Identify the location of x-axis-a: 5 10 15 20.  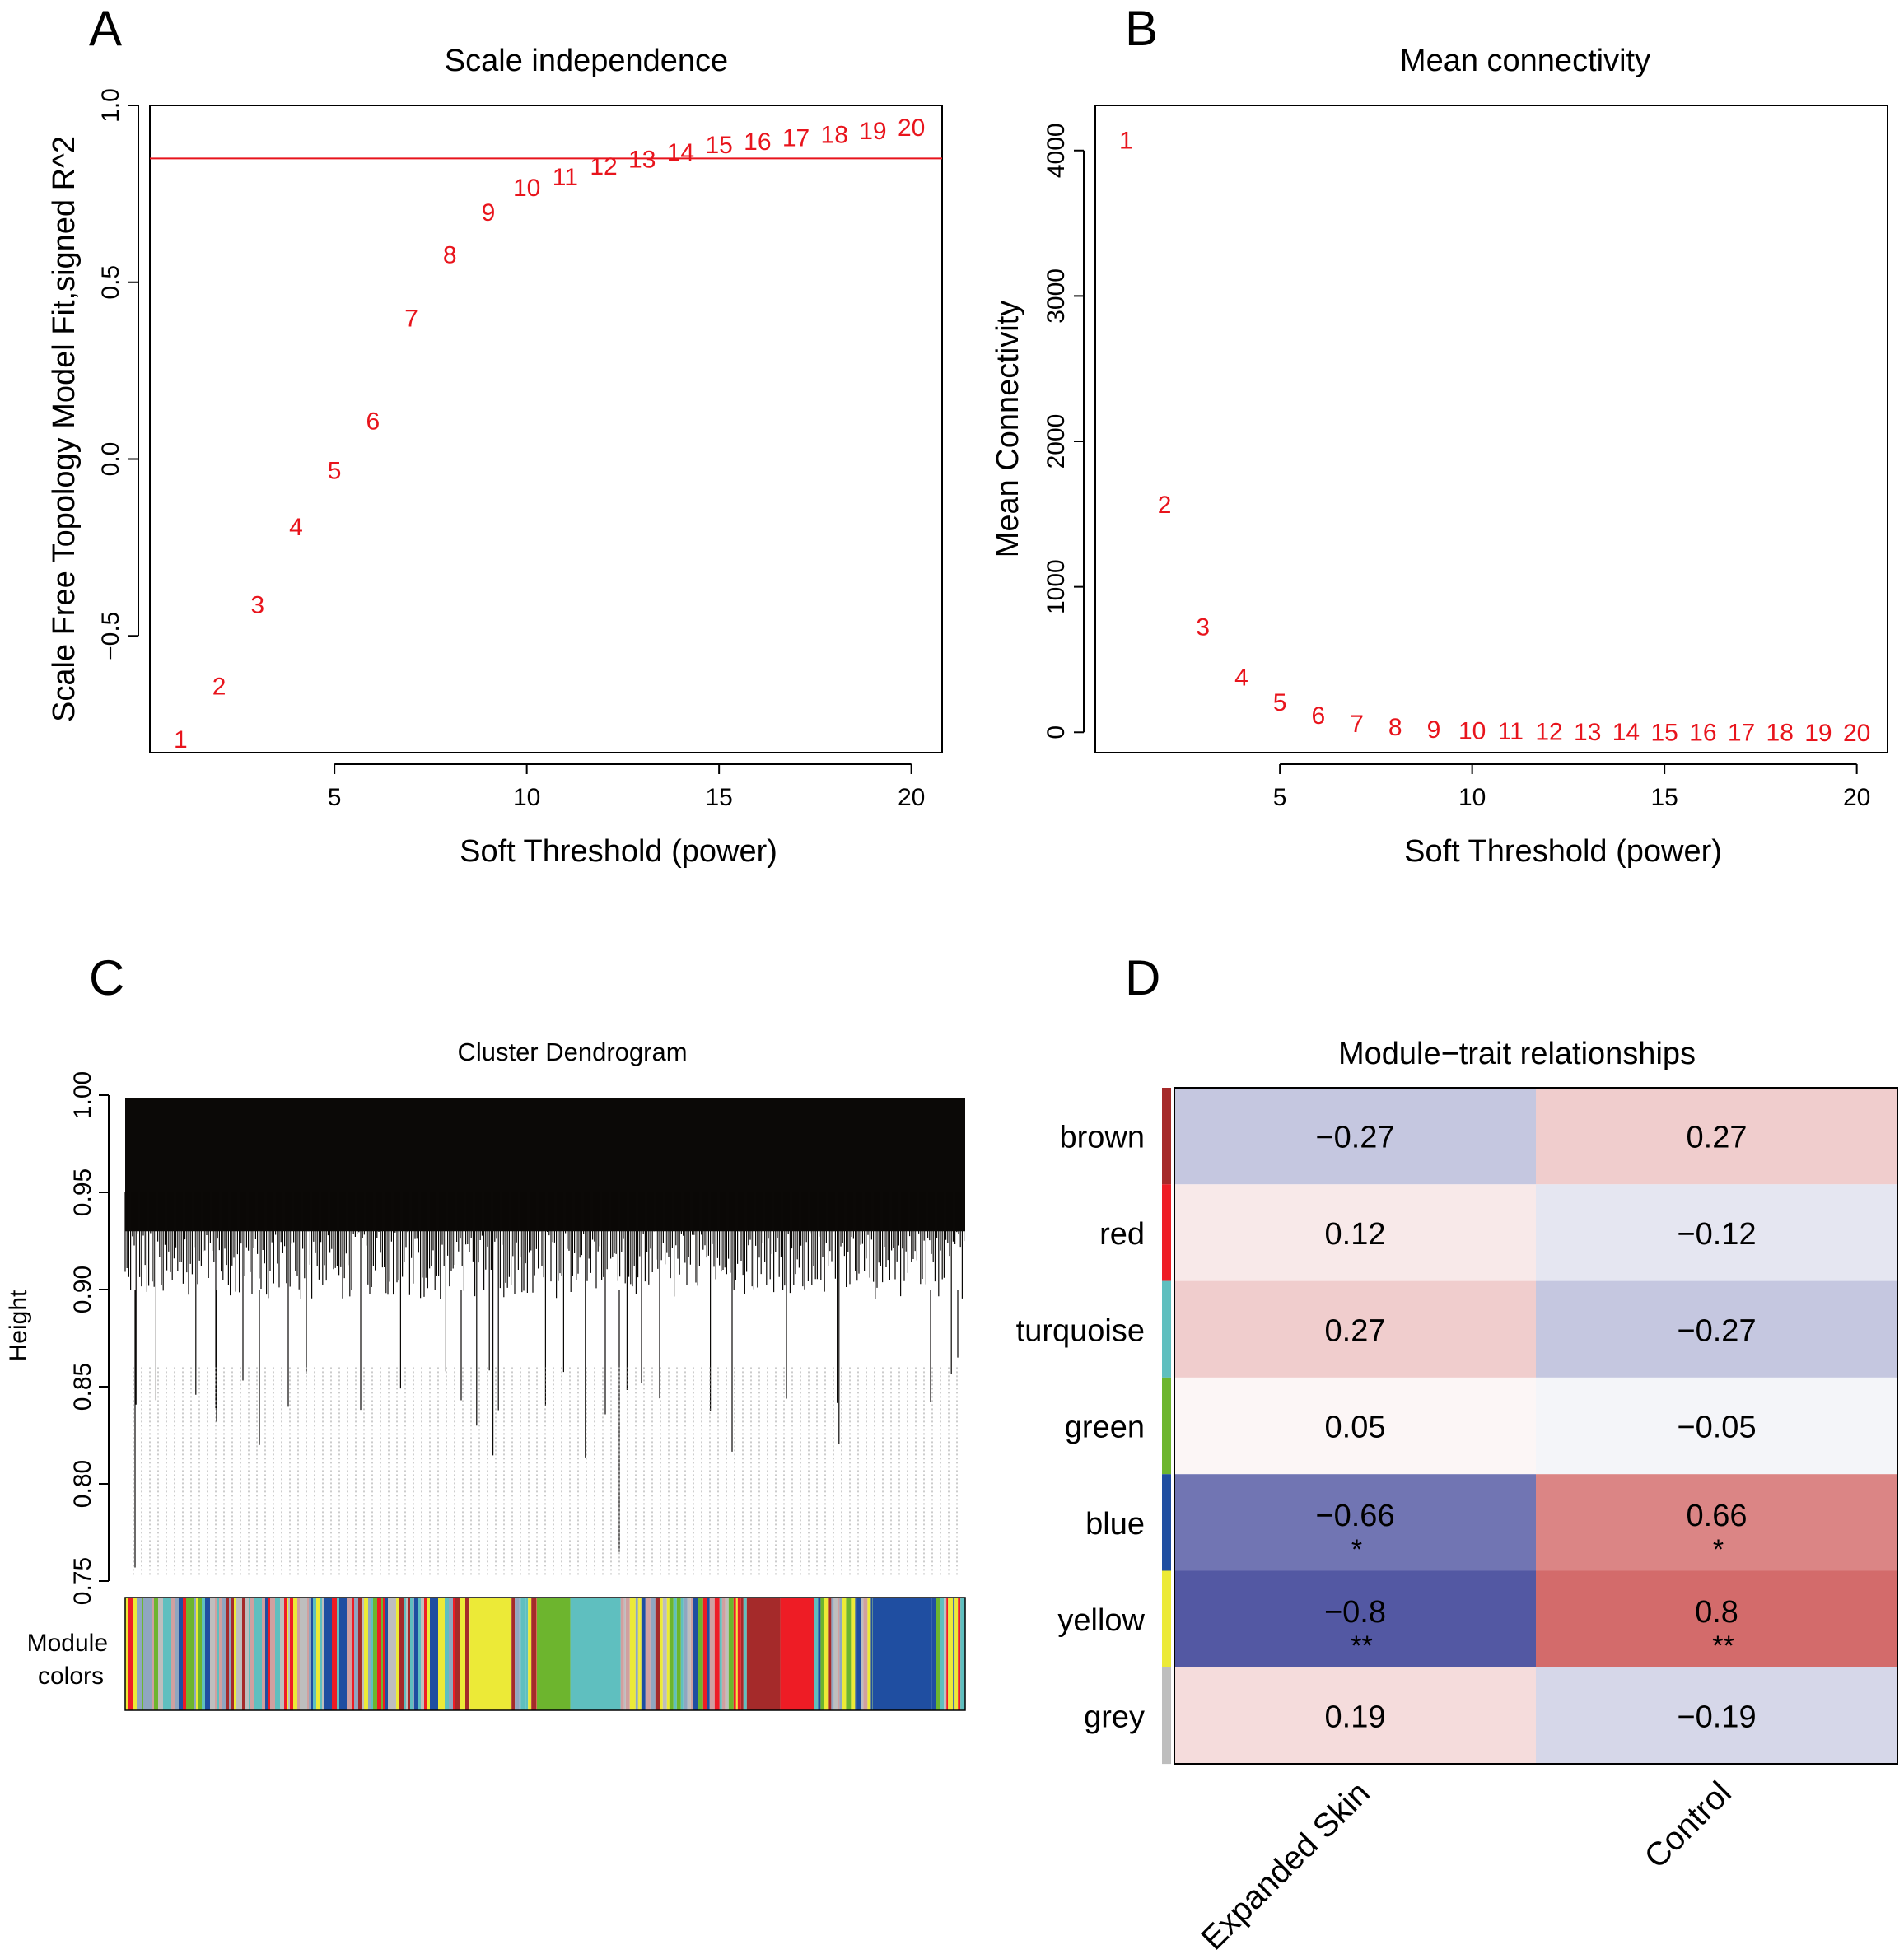
(626, 787).